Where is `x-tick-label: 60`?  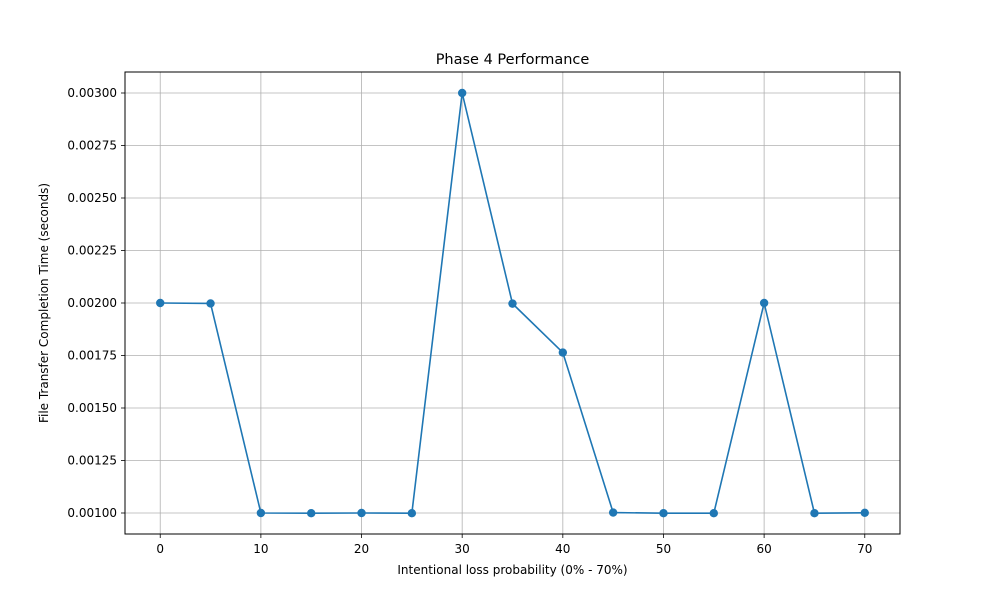 x-tick-label: 60 is located at coordinates (763, 549).